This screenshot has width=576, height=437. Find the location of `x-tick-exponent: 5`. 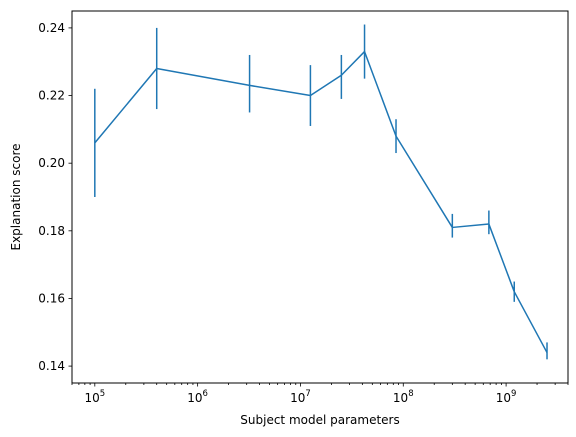

x-tick-exponent: 5 is located at coordinates (102, 394).